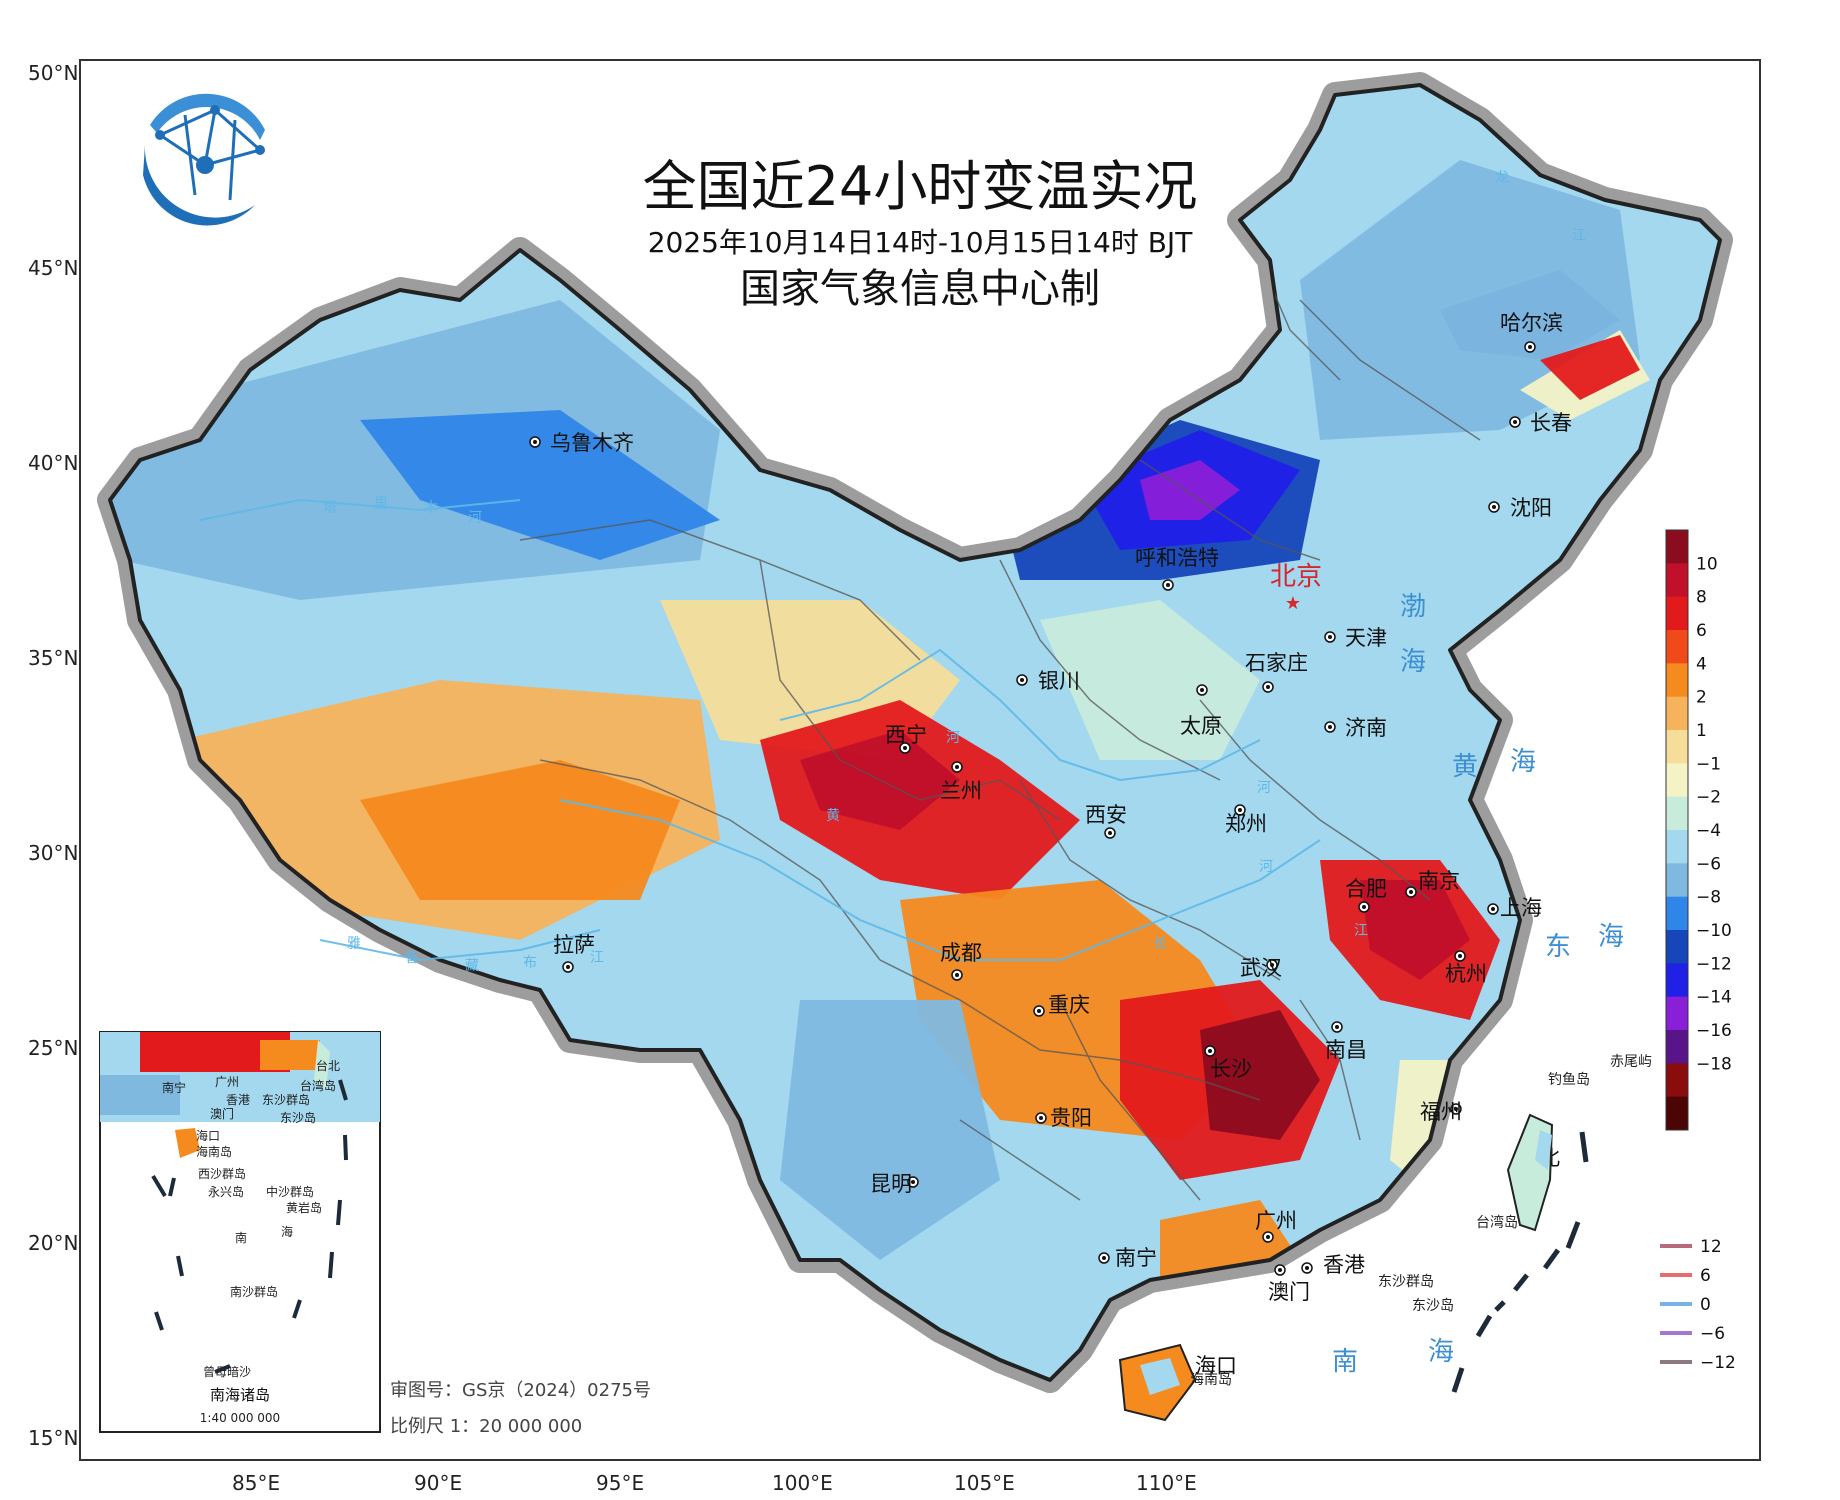 The image size is (1840, 1500). What do you see at coordinates (208, 1135) in the screenshot?
I see `inset-label: 海口` at bounding box center [208, 1135].